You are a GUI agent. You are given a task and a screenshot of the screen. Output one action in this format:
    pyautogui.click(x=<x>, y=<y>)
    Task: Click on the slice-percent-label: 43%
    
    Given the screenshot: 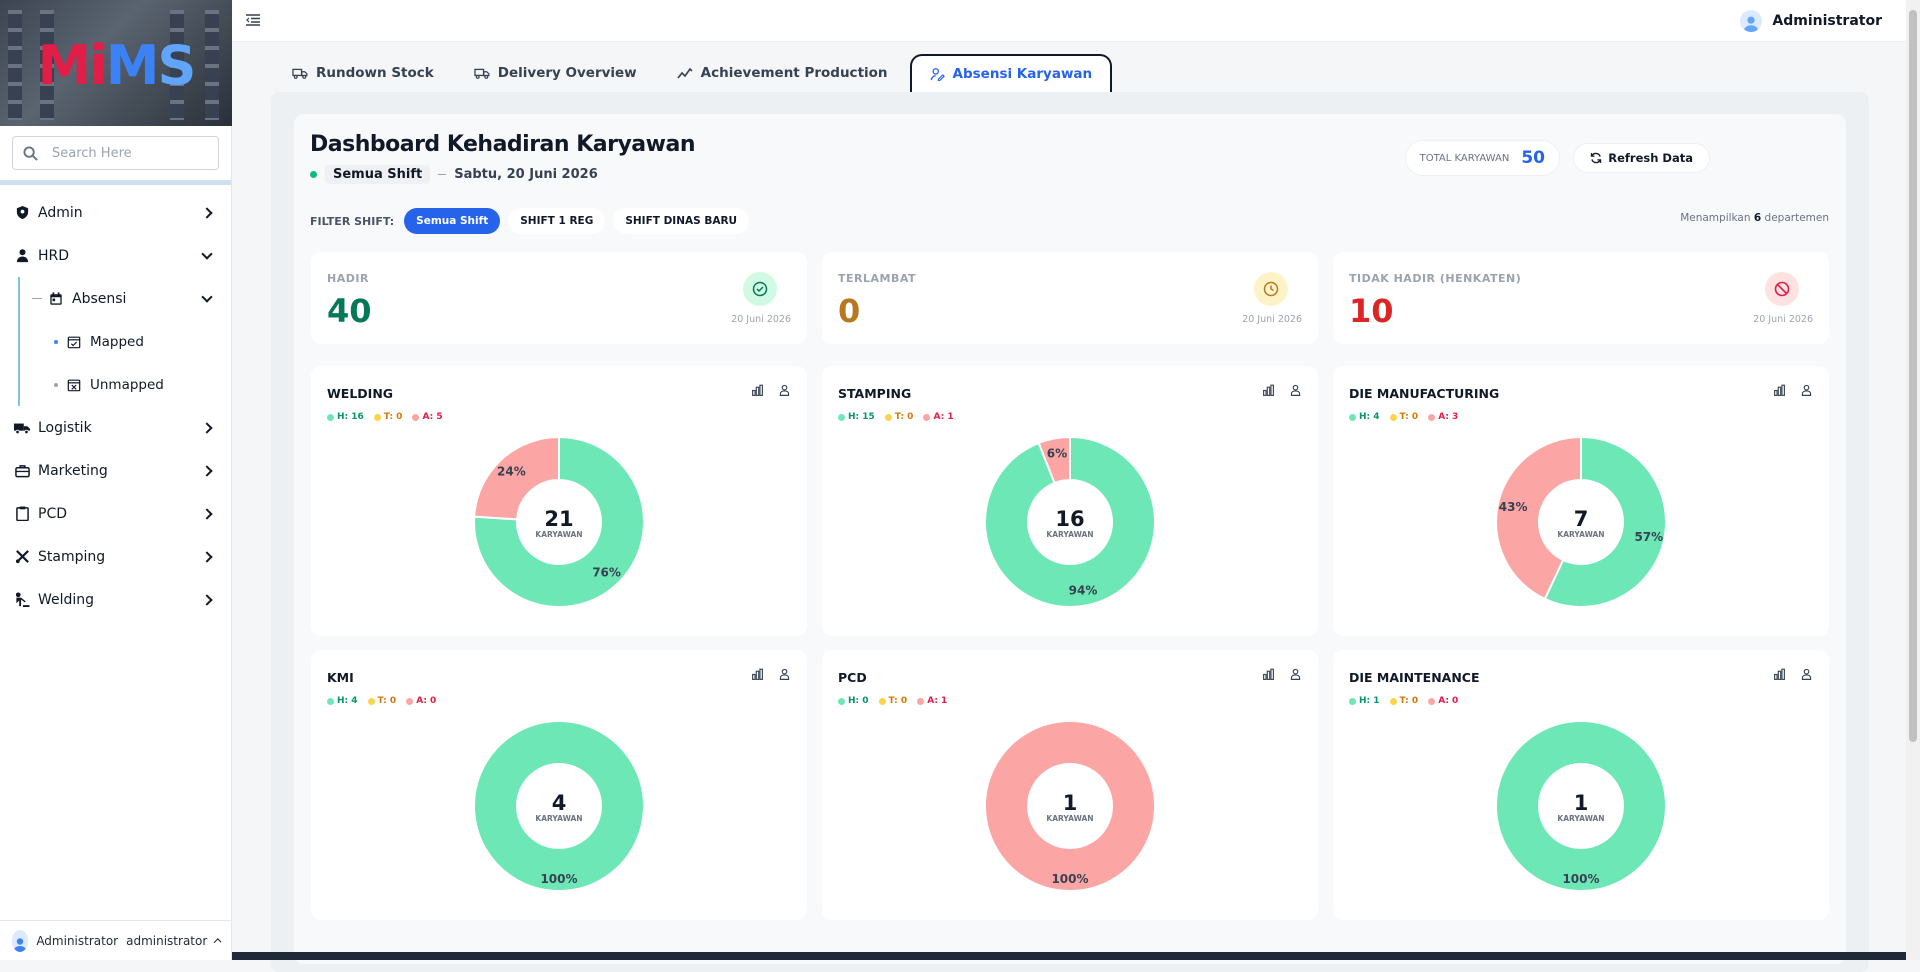 What is the action you would take?
    pyautogui.click(x=1513, y=507)
    